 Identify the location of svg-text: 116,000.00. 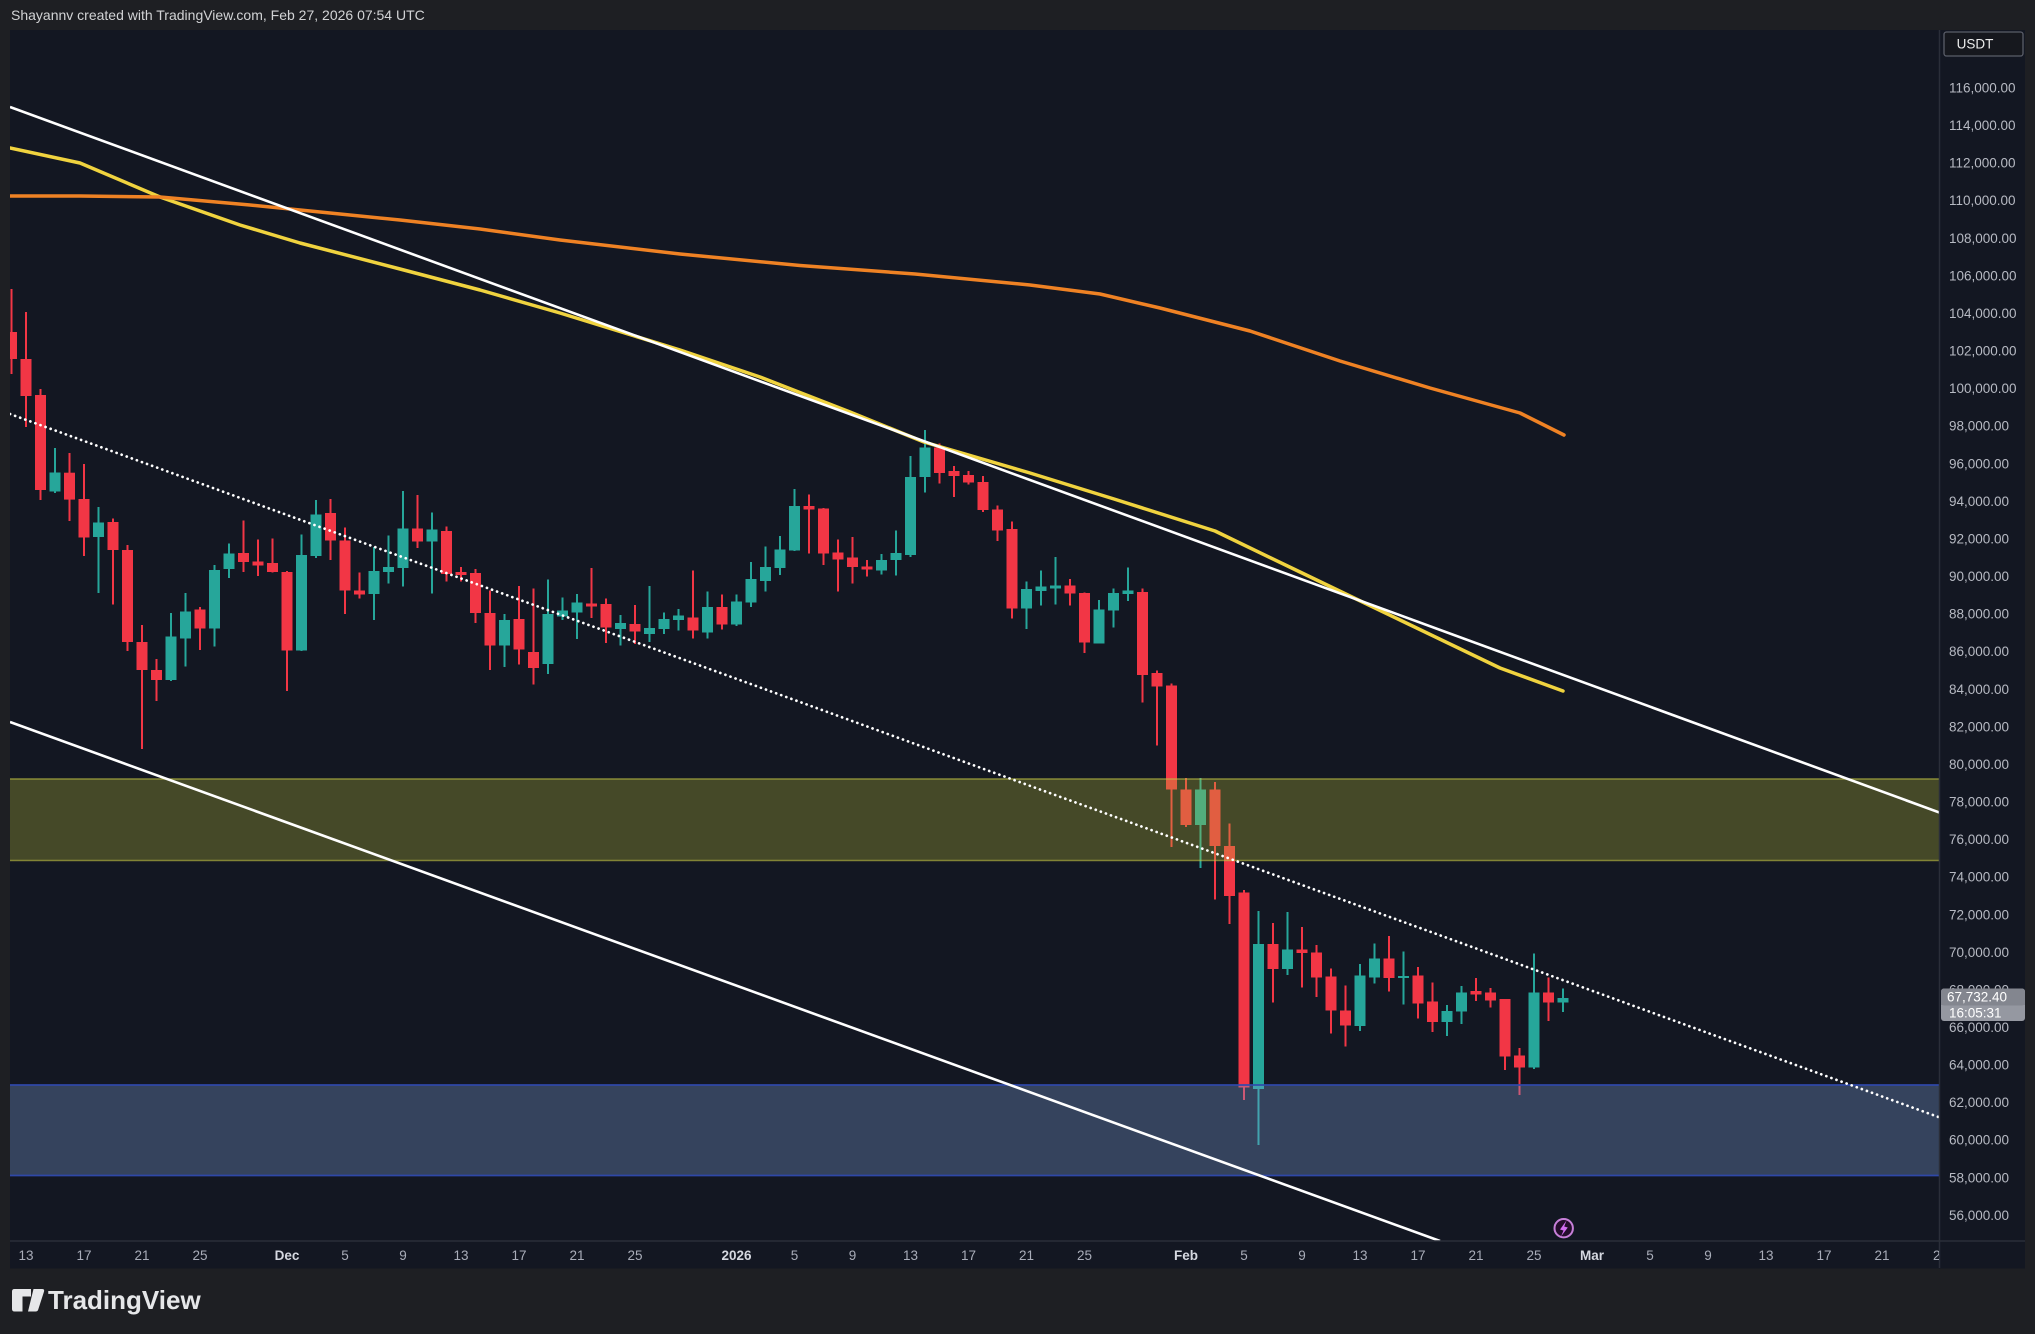
(1982, 87).